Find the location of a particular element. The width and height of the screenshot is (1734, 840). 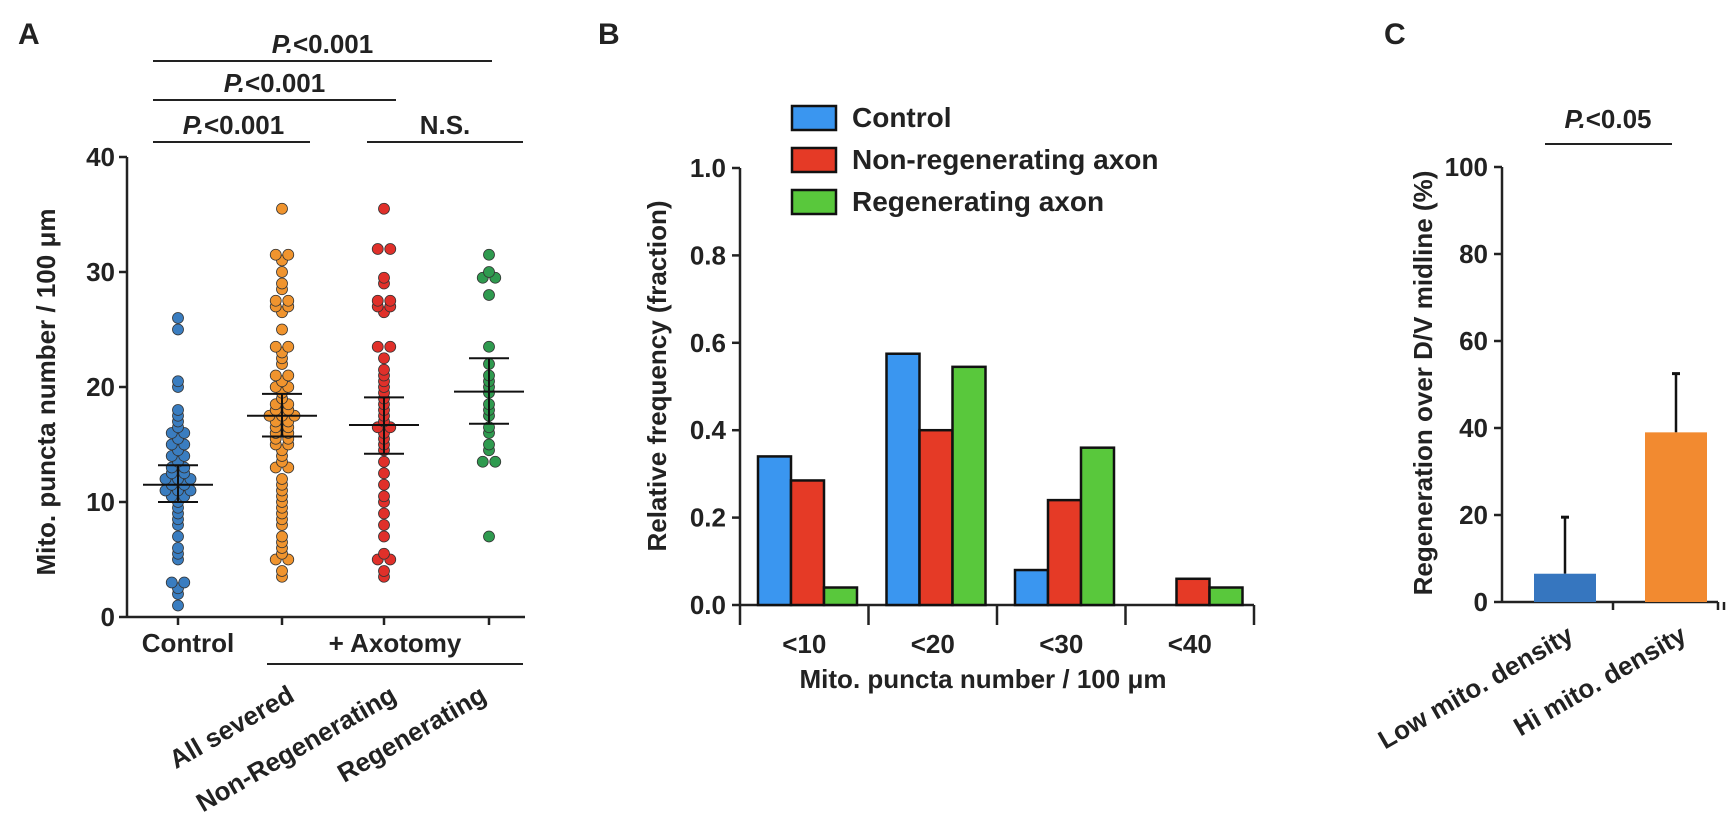

y-tick-label: 1.0 is located at coordinates (708, 168).